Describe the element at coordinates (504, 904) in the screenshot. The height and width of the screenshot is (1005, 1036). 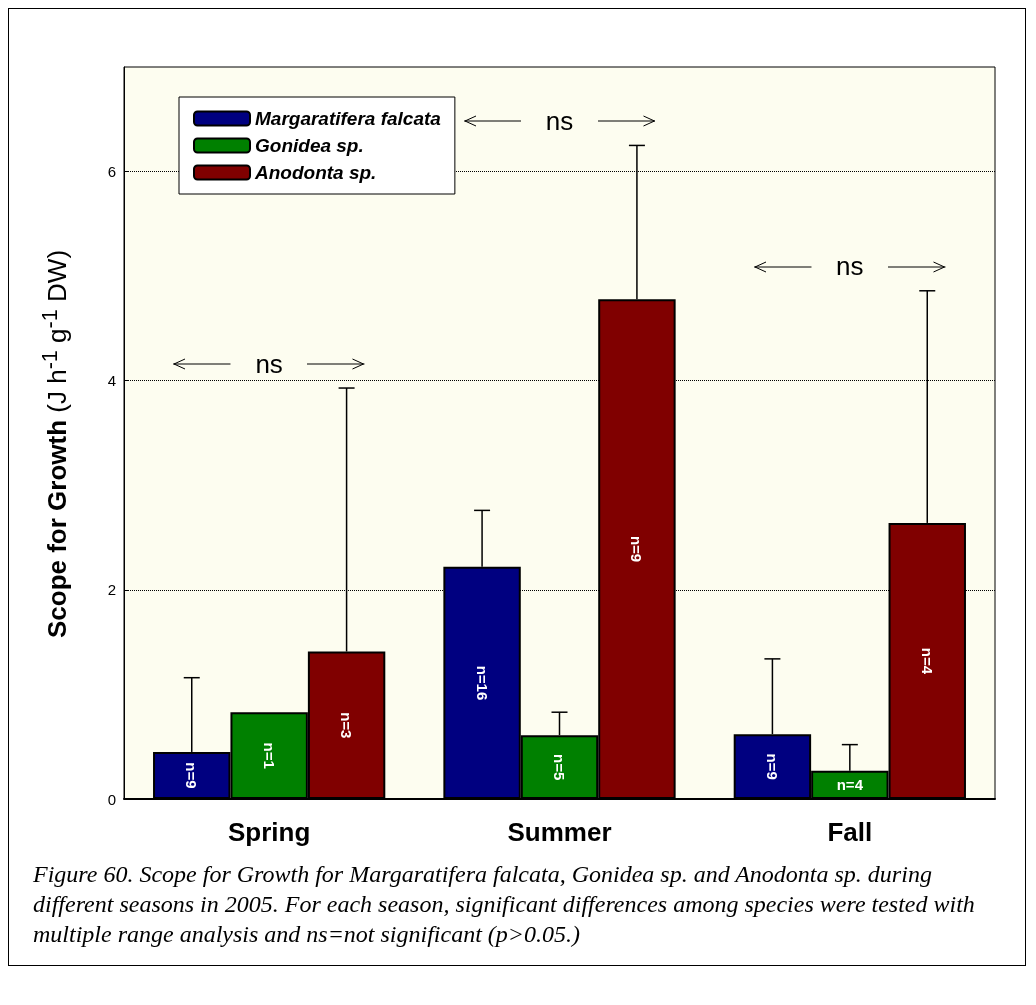
I see `caption: Figure 60. Scope for Growth for Margaratifera falcata, Gonidea sp. and Anodonta sp. during different seasons in 2005. For each season, significant differences among species were tested with multiple range analysis and ns=not significant (p>0.05.)` at that location.